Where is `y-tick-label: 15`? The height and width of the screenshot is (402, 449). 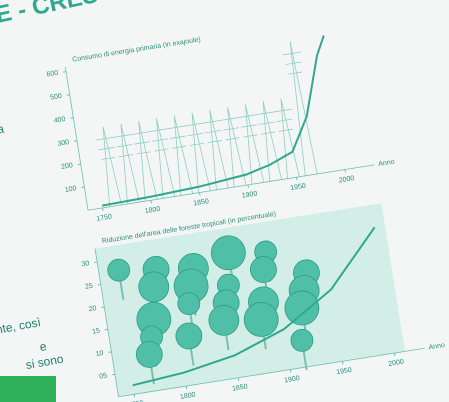
y-tick-label: 15 is located at coordinates (96, 332).